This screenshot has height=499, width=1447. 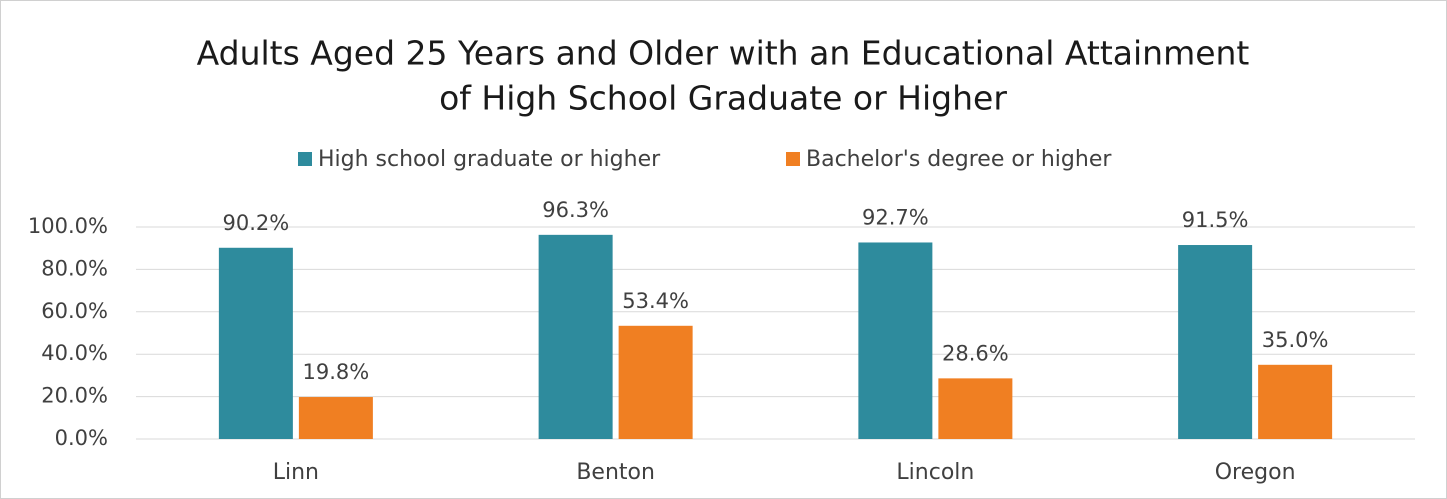 I want to click on legend-label: Bachelor's degree or higher, so click(x=959, y=159).